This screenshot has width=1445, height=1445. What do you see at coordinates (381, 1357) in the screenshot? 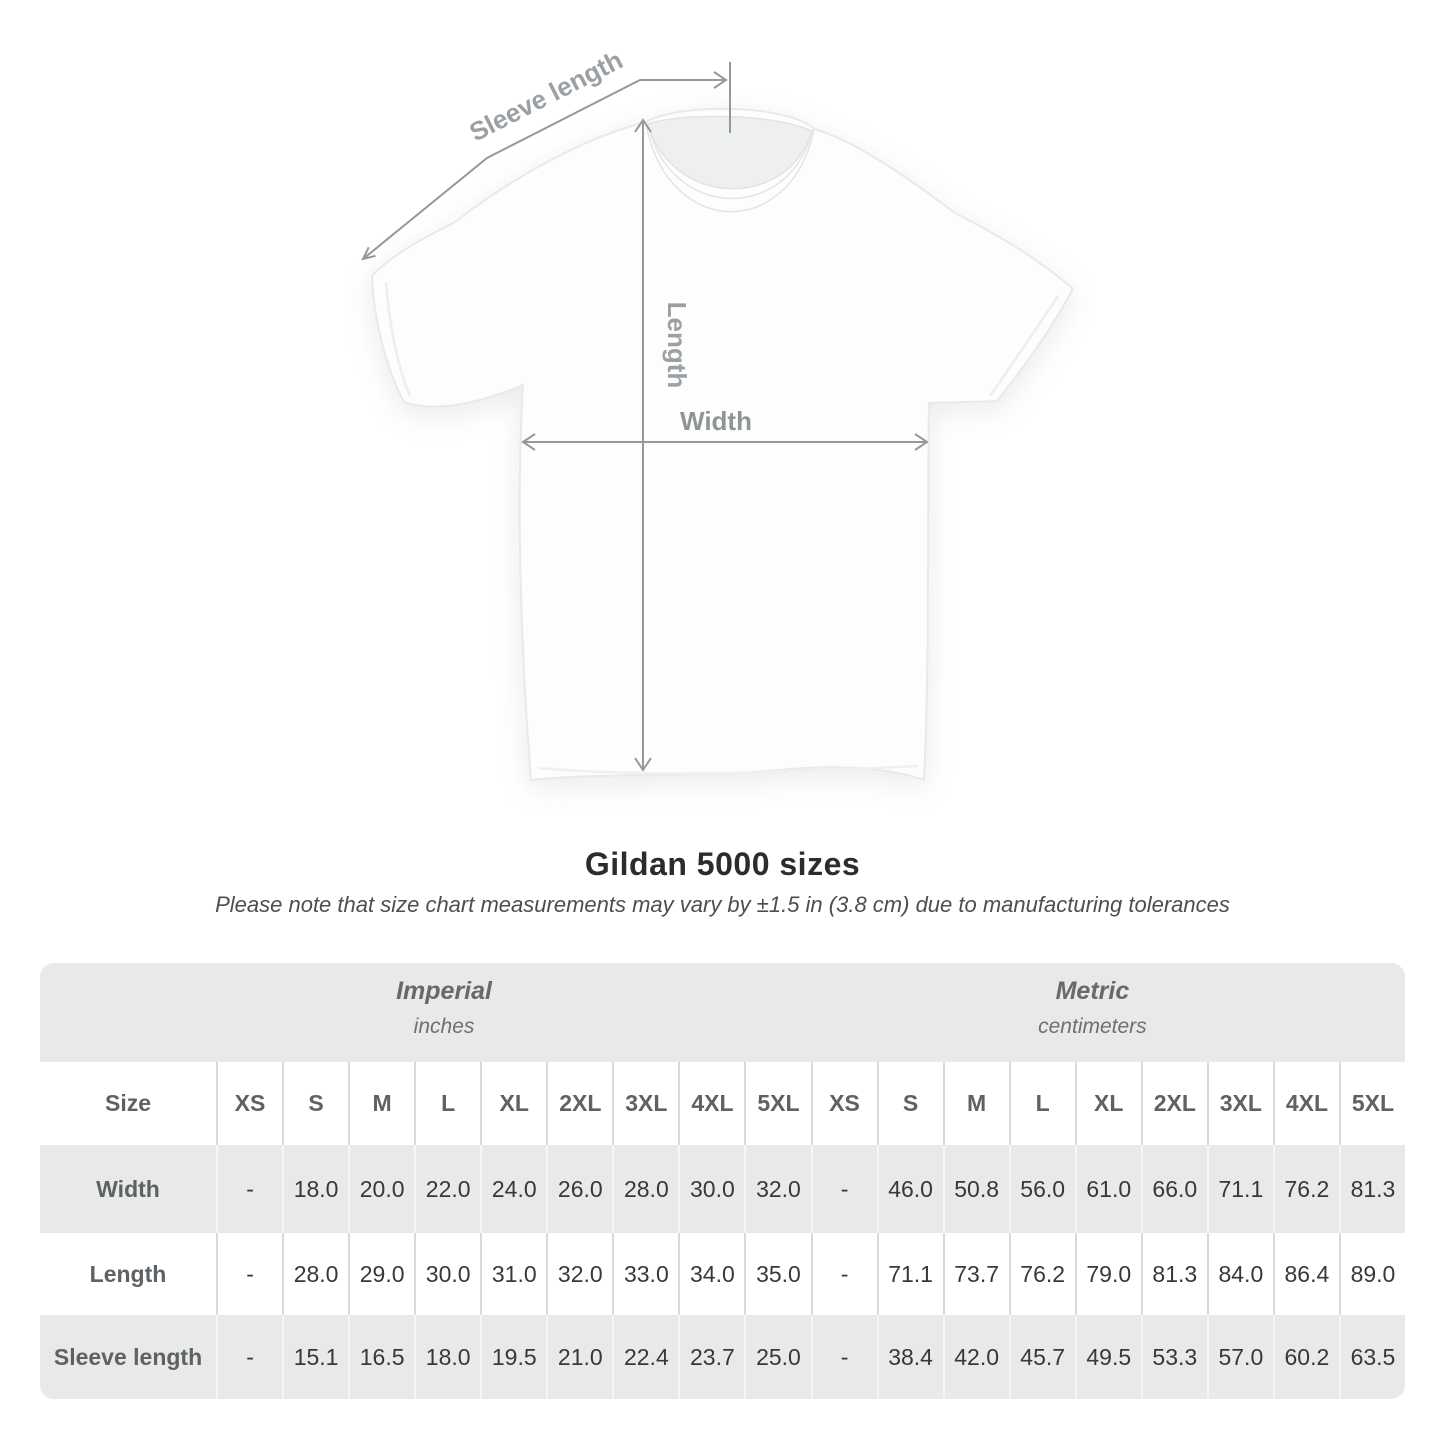
I see `sleeve-length-value-cell: 16.5` at bounding box center [381, 1357].